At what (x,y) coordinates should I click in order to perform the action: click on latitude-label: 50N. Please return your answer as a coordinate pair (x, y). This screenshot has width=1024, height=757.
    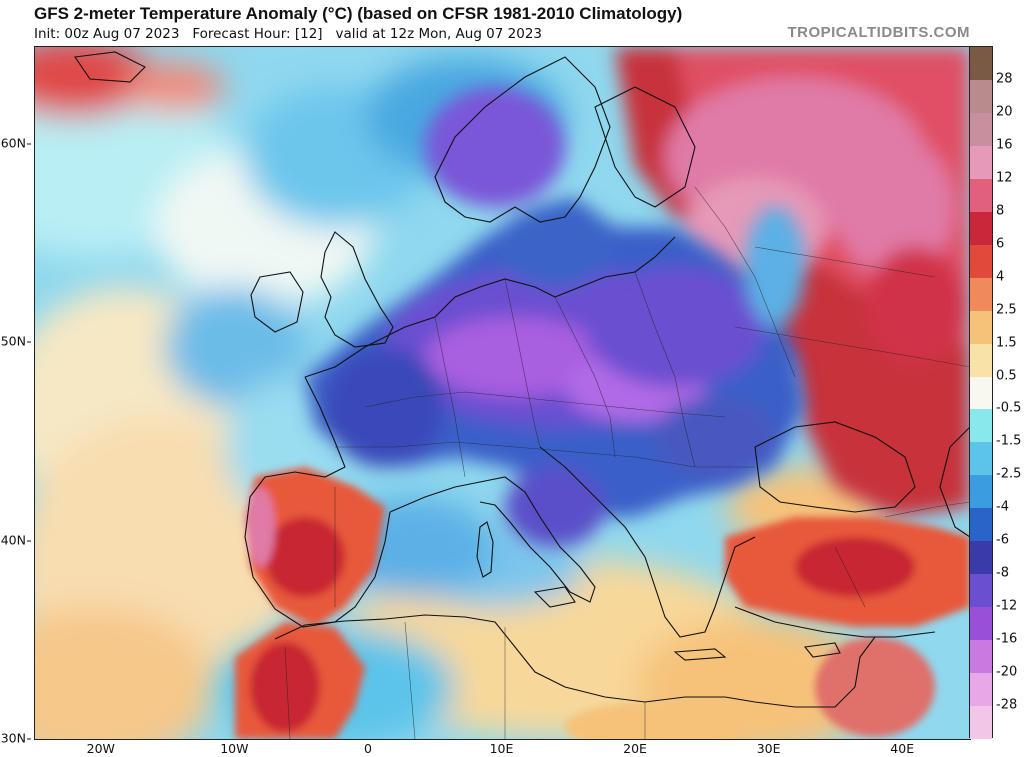
    Looking at the image, I should click on (15, 341).